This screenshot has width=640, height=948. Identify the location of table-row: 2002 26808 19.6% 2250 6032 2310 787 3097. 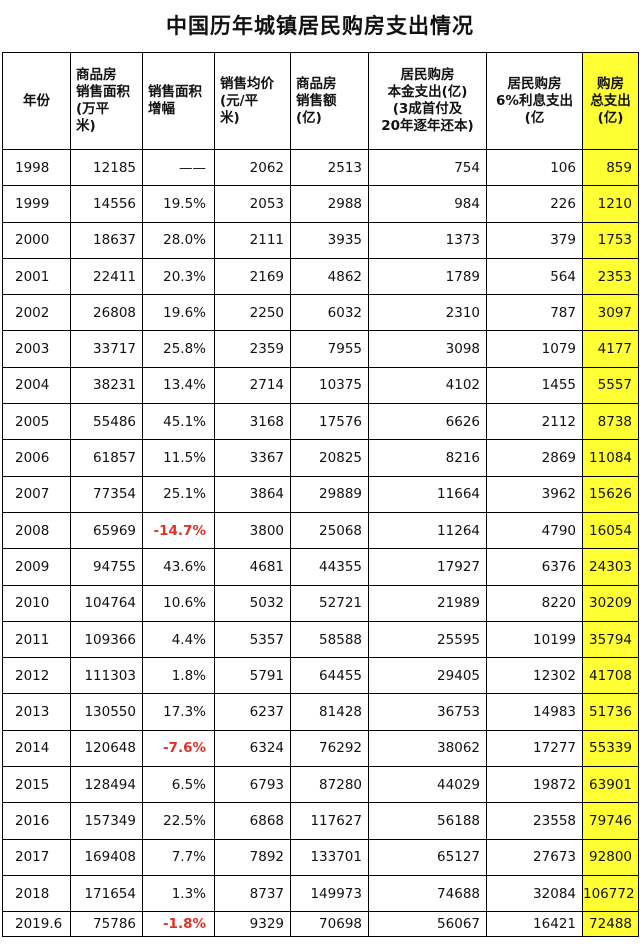
(320, 313).